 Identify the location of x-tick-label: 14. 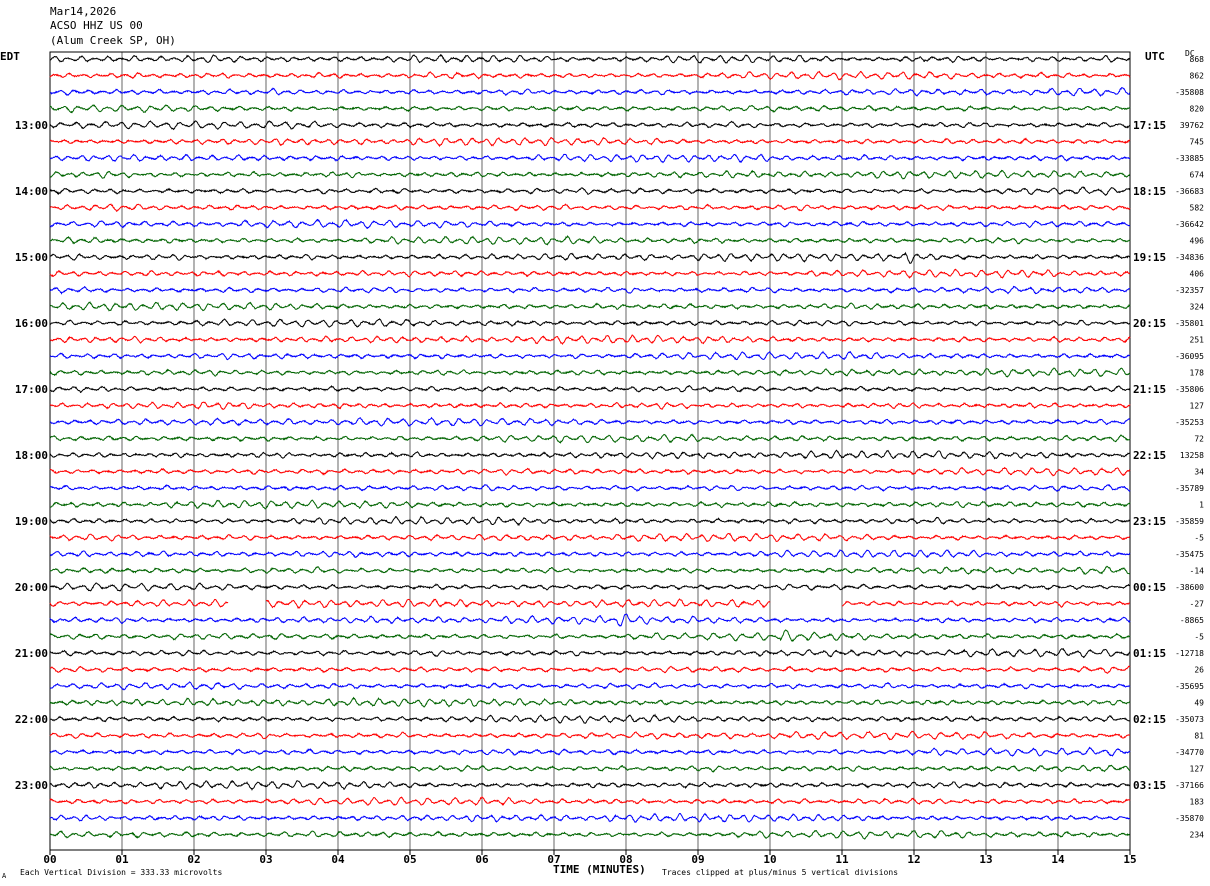
(1058, 859).